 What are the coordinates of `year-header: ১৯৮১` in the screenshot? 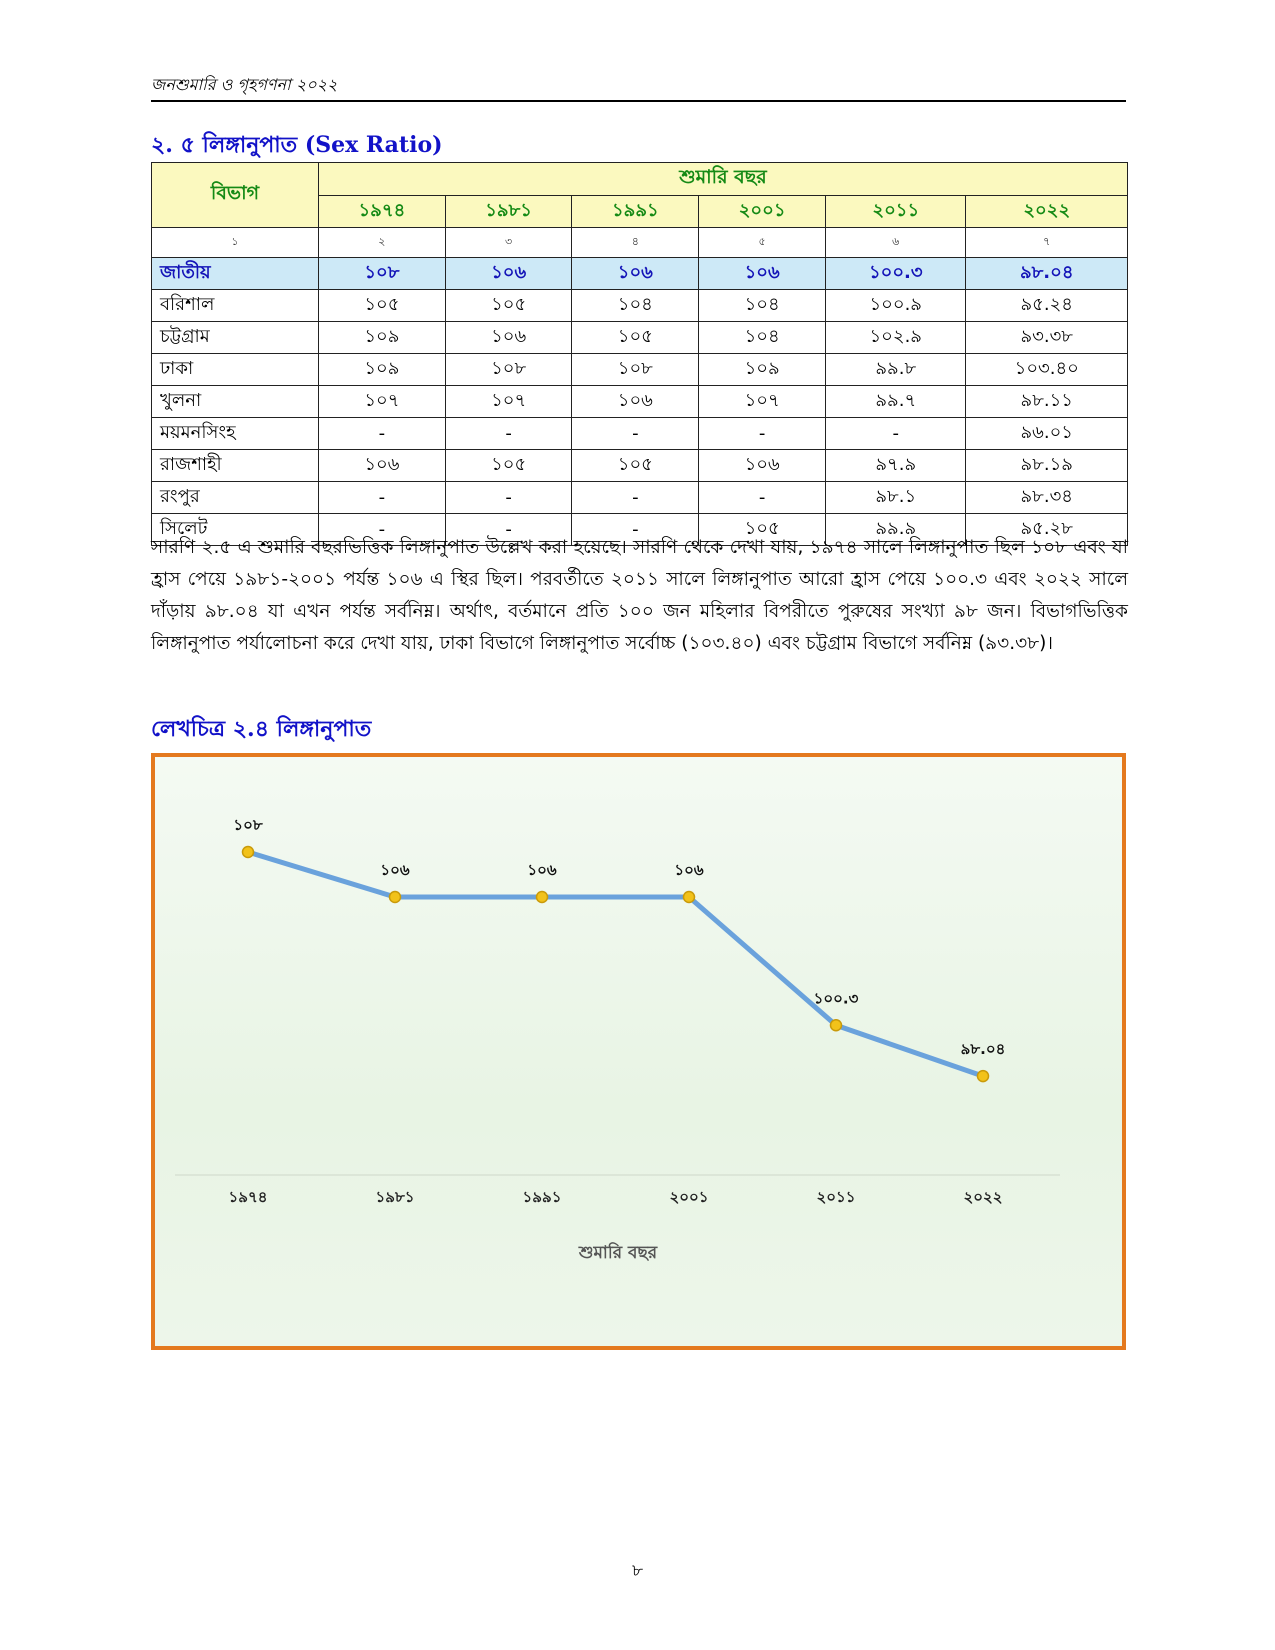 It's located at (508, 211).